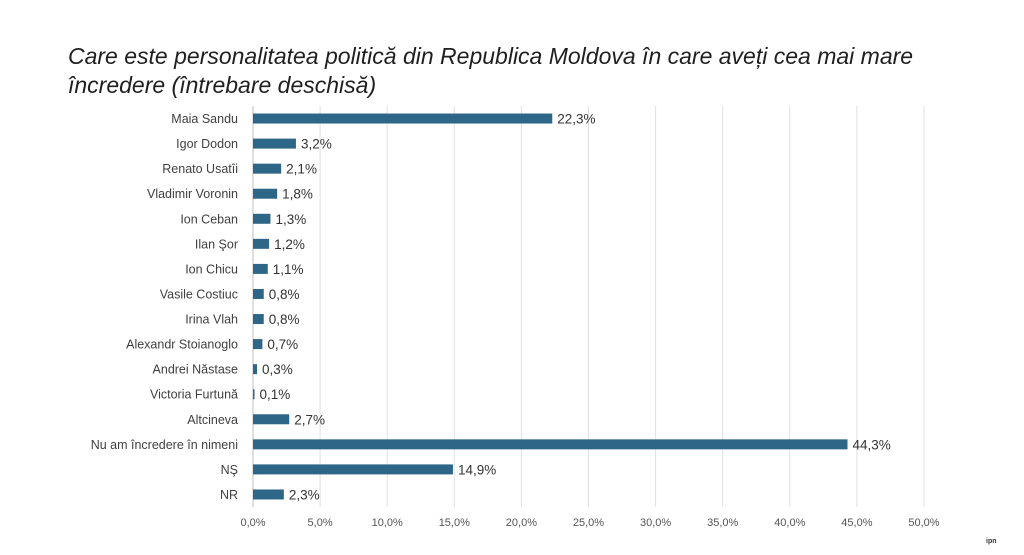  Describe the element at coordinates (320, 523) in the screenshot. I see `x-tick-label: 5,0%` at that location.